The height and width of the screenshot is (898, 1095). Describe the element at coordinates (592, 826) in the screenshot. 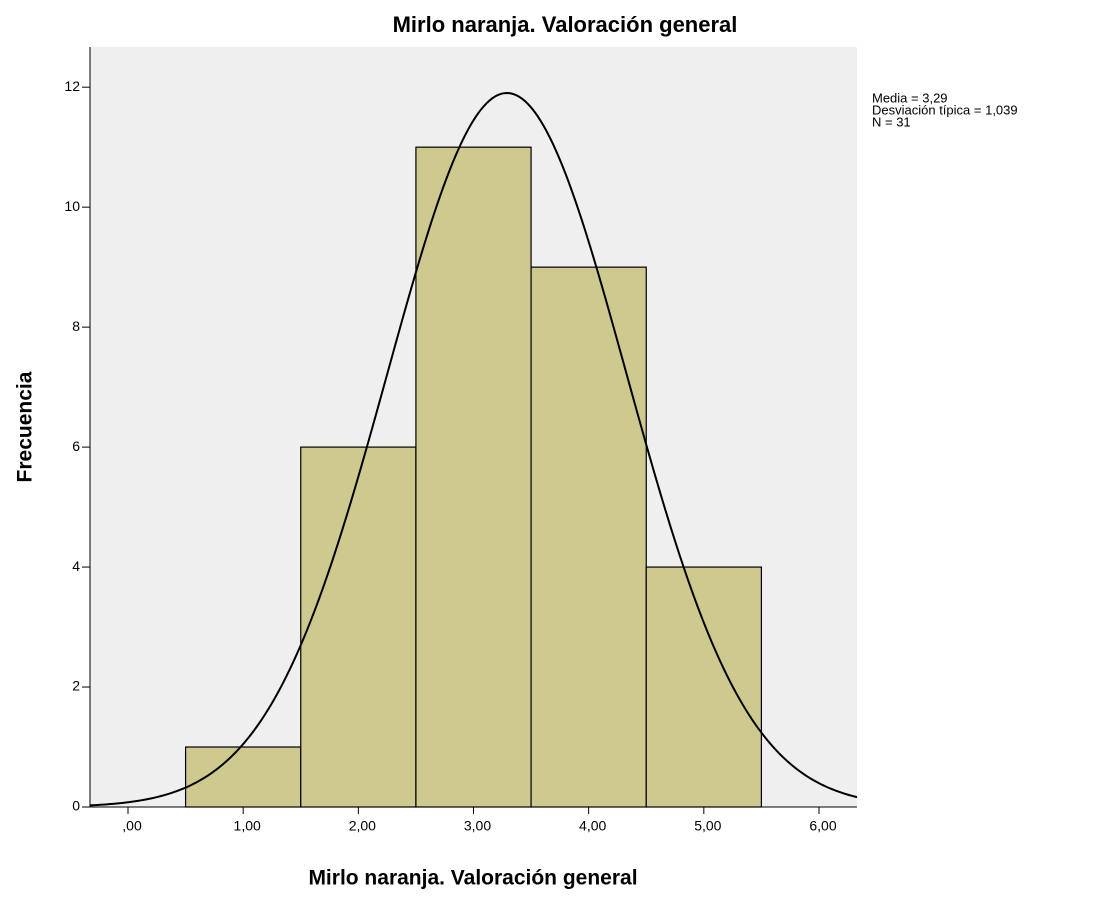

I see `x-tick-label: 4,00` at that location.